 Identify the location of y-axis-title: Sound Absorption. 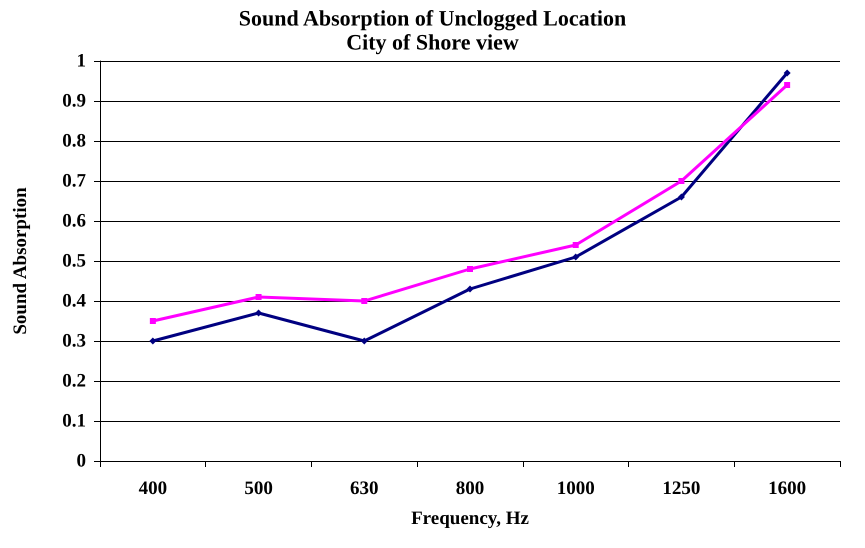
(20, 260).